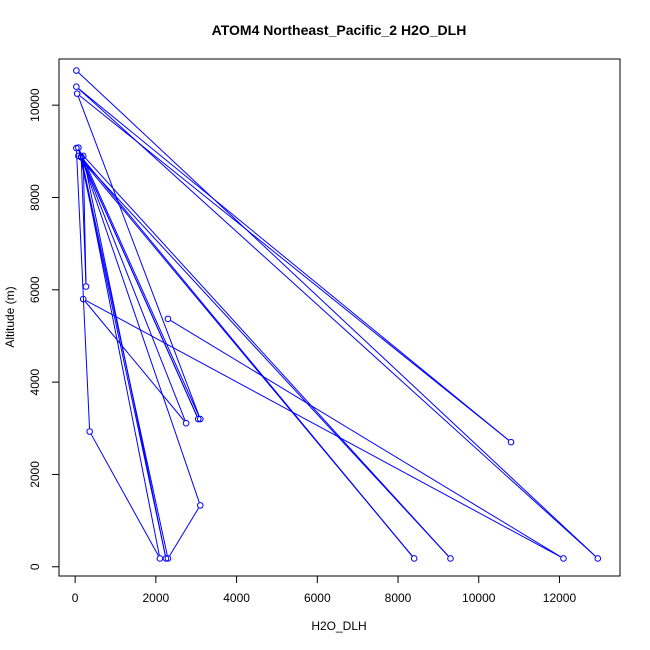  Describe the element at coordinates (479, 598) in the screenshot. I see `x-tick-label: 10000` at that location.